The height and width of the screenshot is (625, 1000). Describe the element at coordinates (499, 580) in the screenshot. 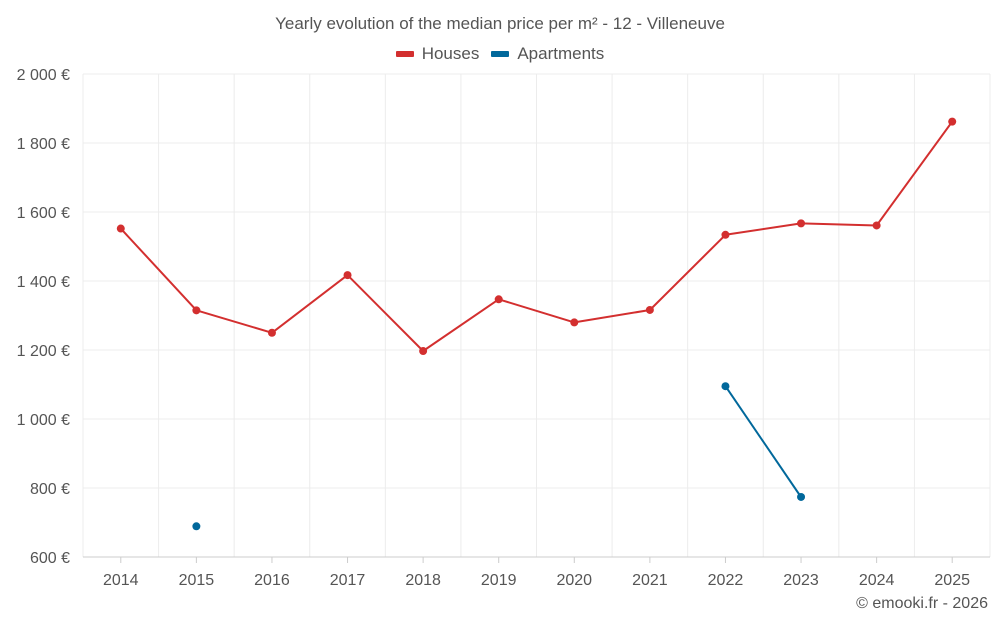

I see `x-tick-label: 2019` at that location.